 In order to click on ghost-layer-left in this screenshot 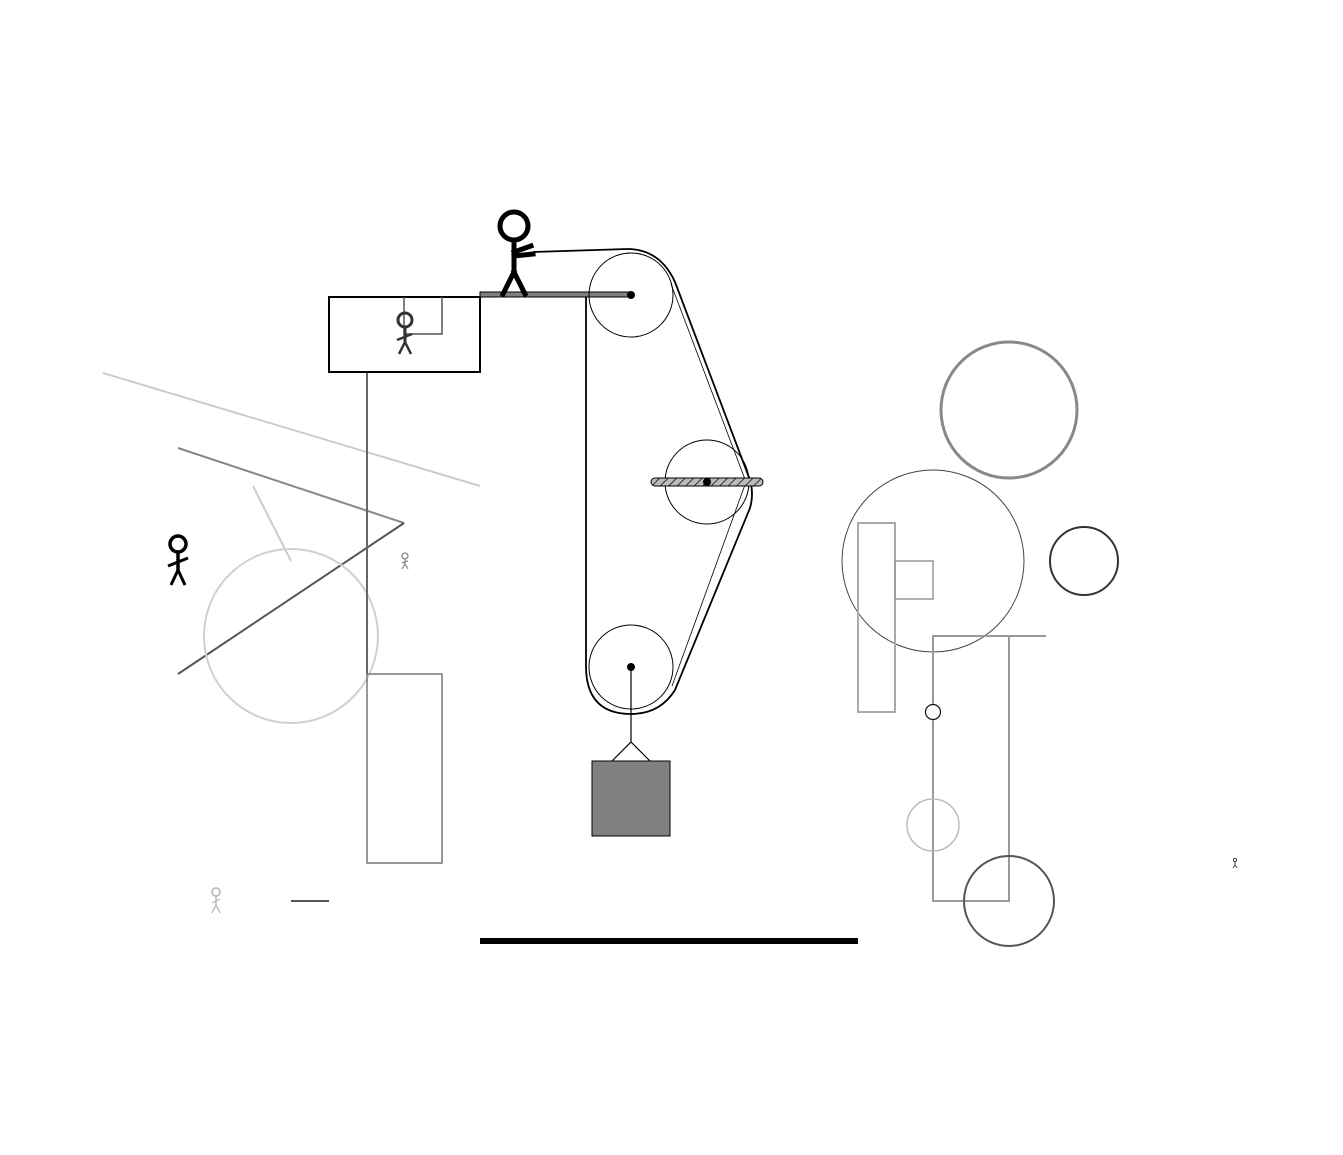, I will do `click(291, 637)`.